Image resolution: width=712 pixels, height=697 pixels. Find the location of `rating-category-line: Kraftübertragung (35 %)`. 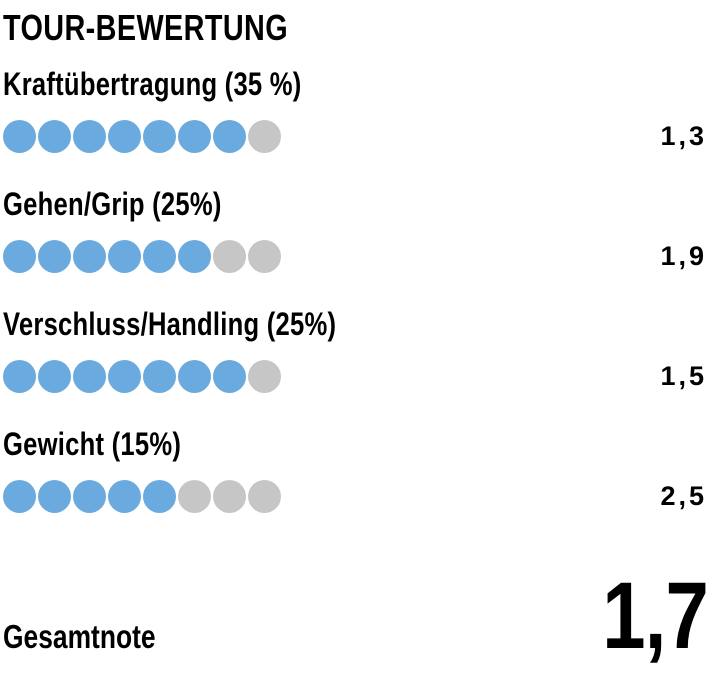

rating-category-line: Kraftübertragung (35 %) is located at coordinates (355, 84).